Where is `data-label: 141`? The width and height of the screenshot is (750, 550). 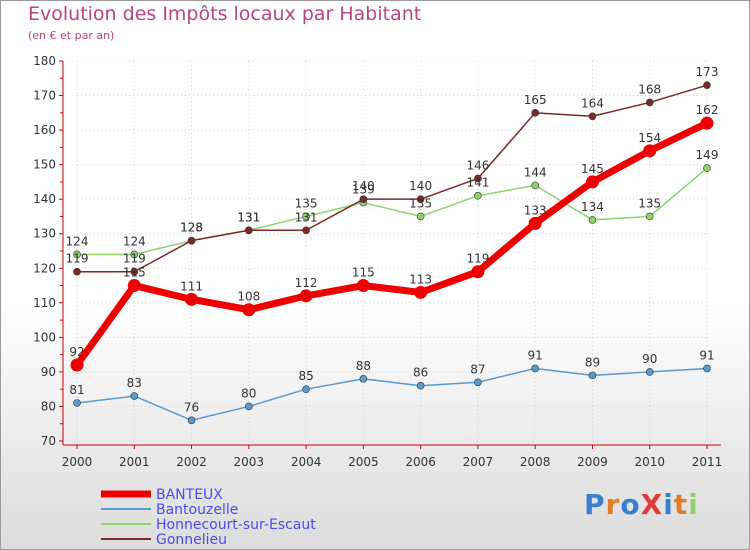
data-label: 141 is located at coordinates (477, 183).